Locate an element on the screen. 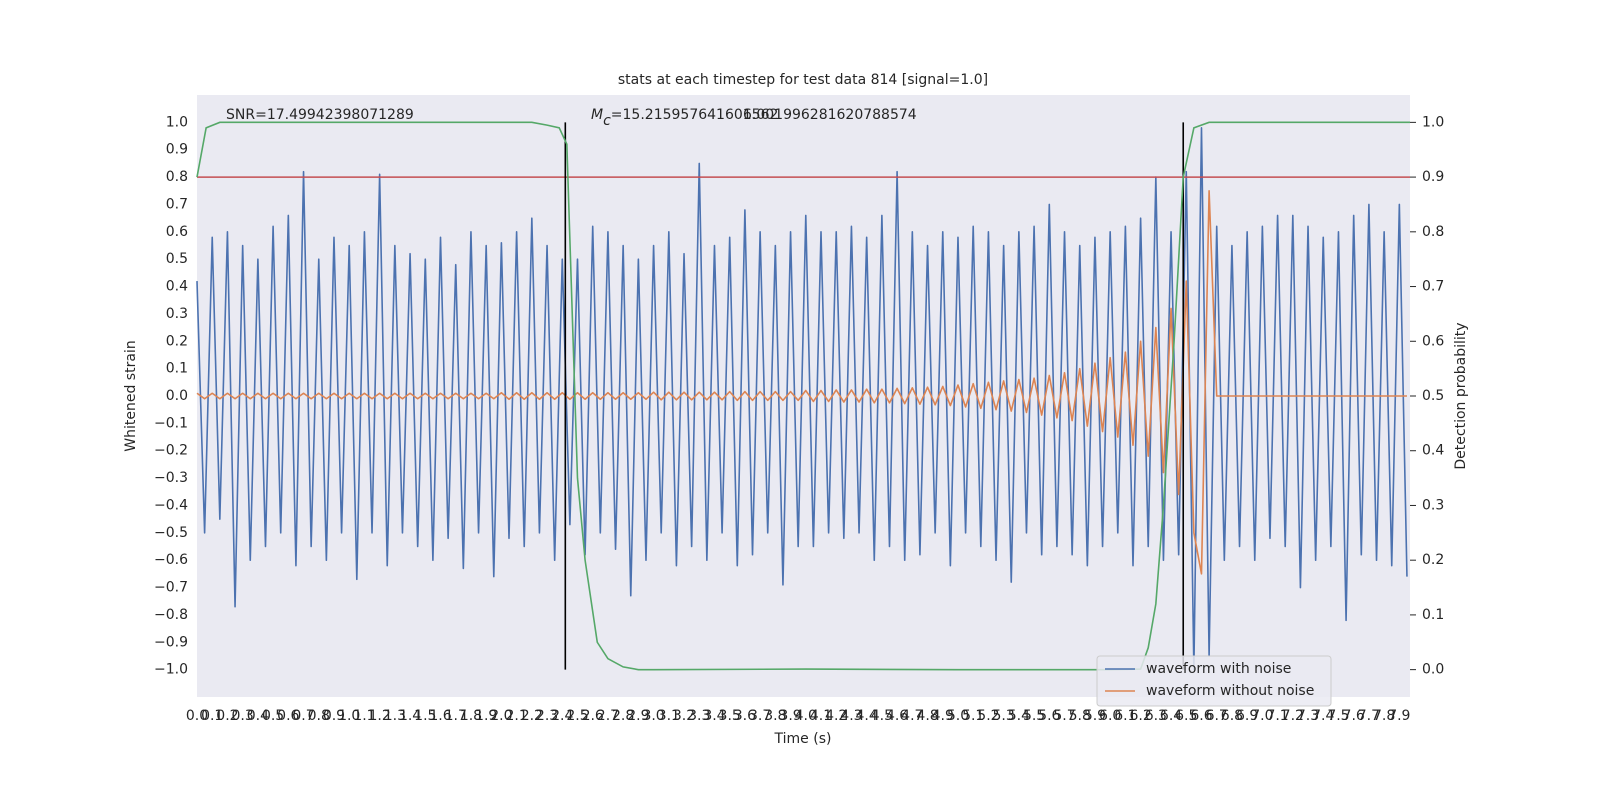 The height and width of the screenshot is (804, 1600). x-tick-label: 3.5 is located at coordinates (730, 716).